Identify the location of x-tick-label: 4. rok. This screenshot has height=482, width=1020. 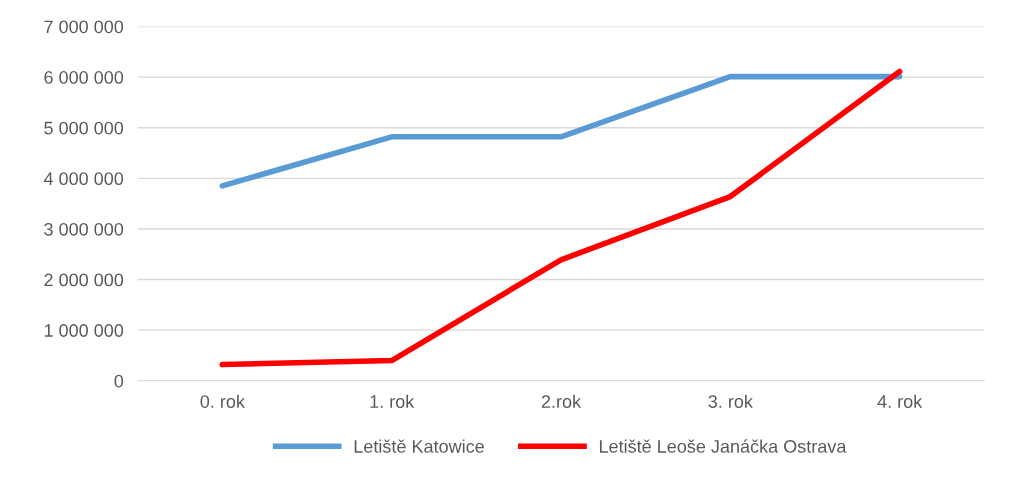
(900, 401).